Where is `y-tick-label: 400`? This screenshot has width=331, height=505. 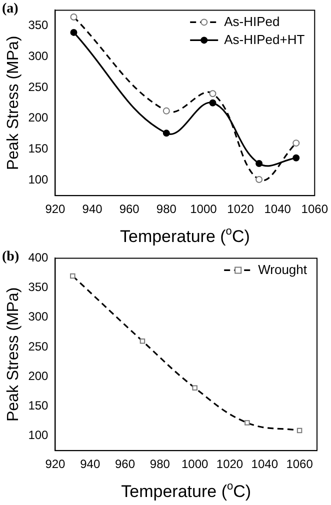 y-tick-label: 400 is located at coordinates (38, 257).